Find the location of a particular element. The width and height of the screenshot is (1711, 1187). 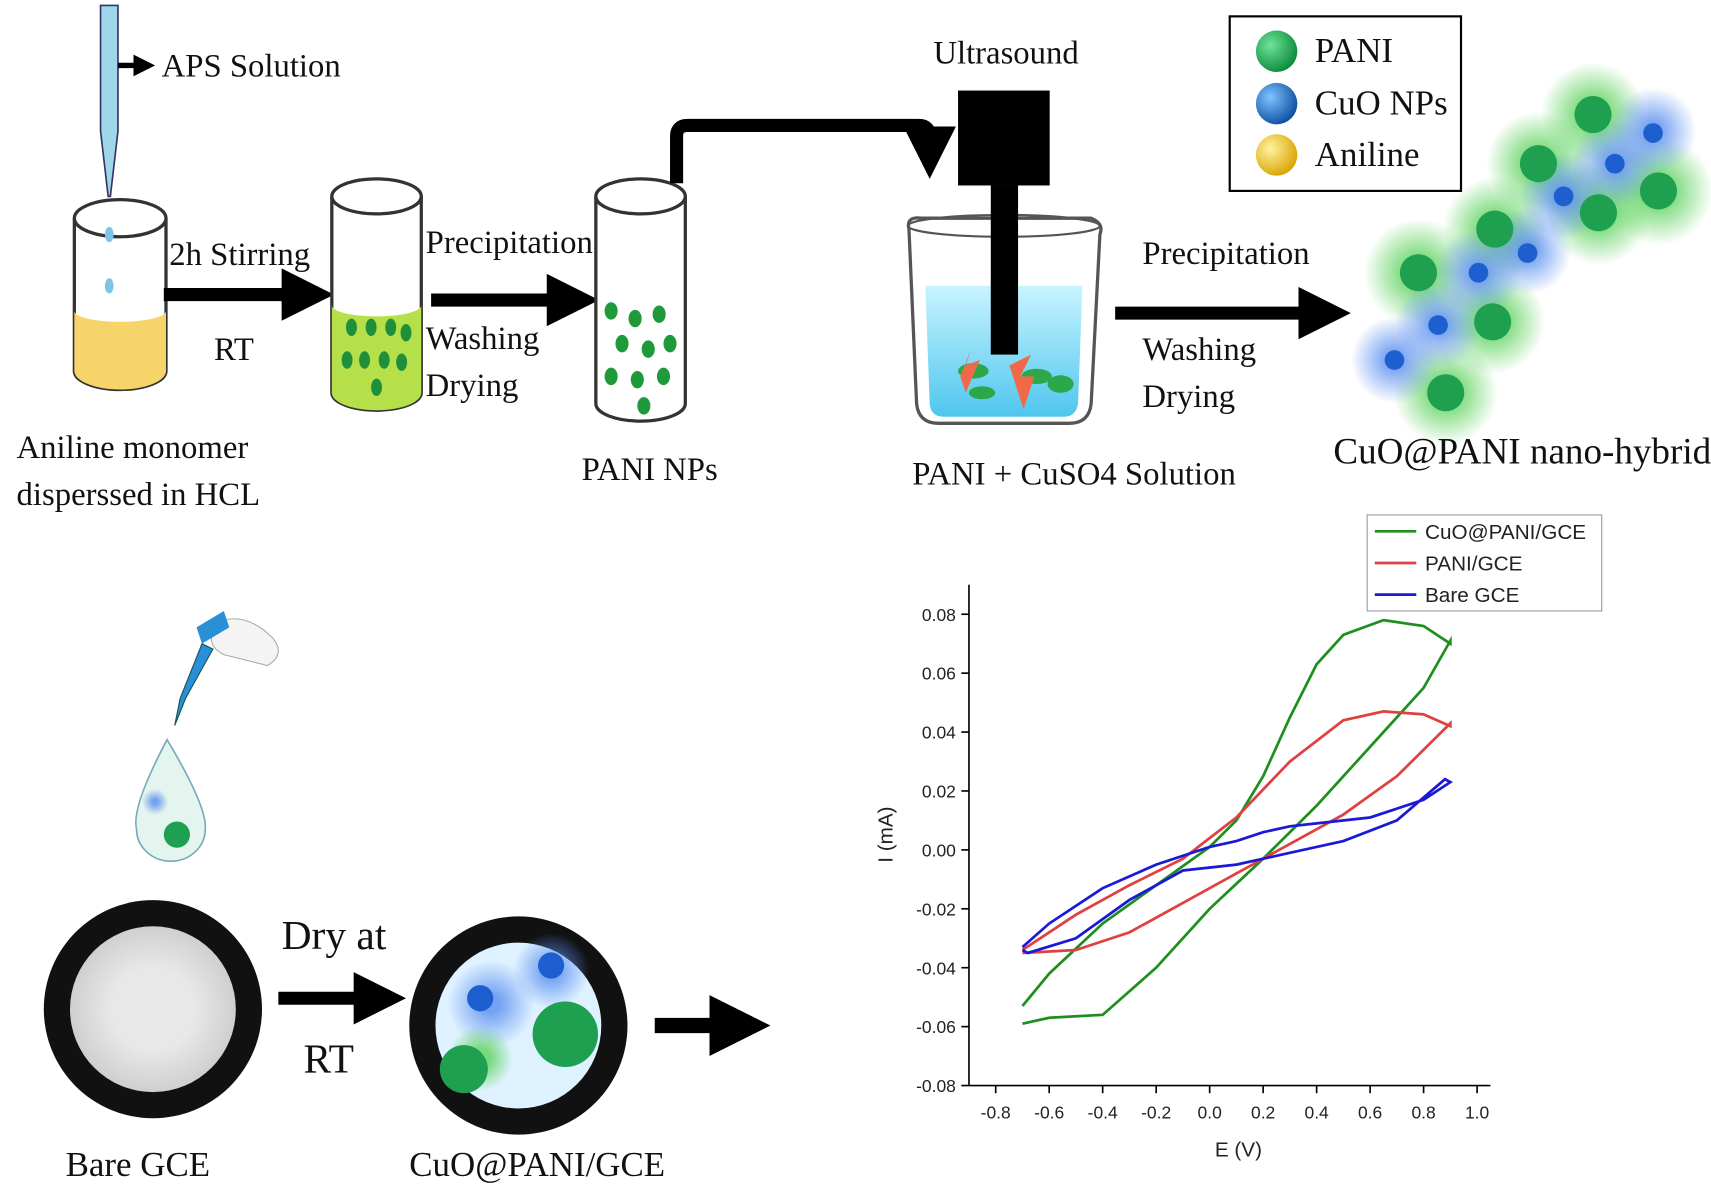

step-label: Dry at is located at coordinates (334, 935).